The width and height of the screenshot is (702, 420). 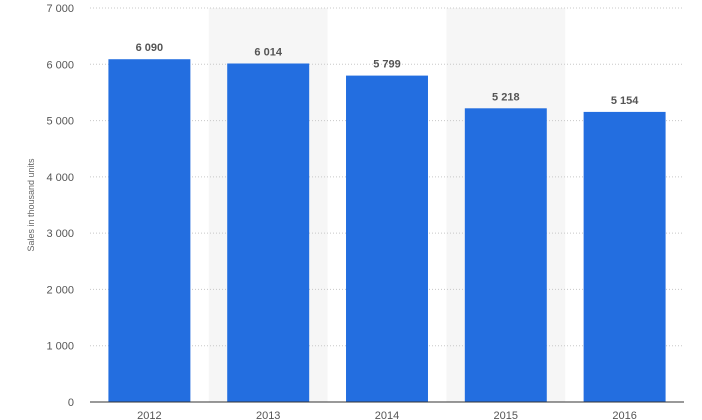 I want to click on bar-2016, so click(x=624, y=256).